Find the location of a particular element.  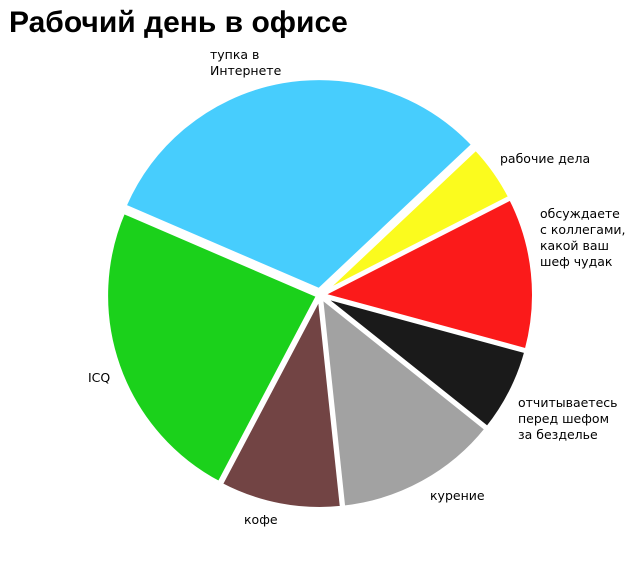

slice-label-reporting: отчитываетесь перед шефом за безделье is located at coordinates (568, 418).